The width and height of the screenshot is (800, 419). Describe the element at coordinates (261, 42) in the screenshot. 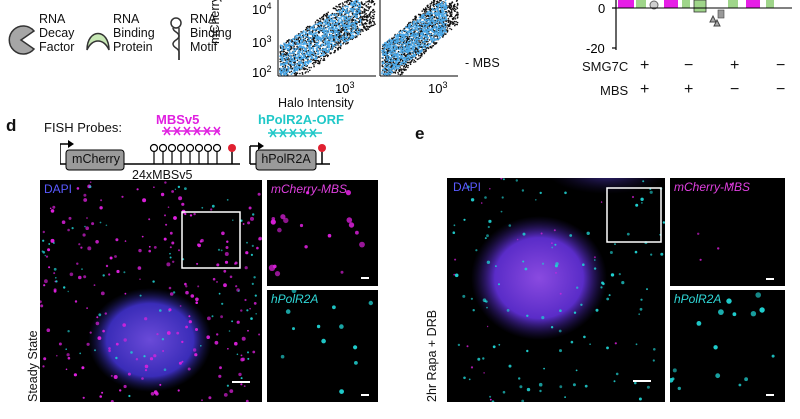

I see `scatter-ytick-1e3: 10³` at that location.